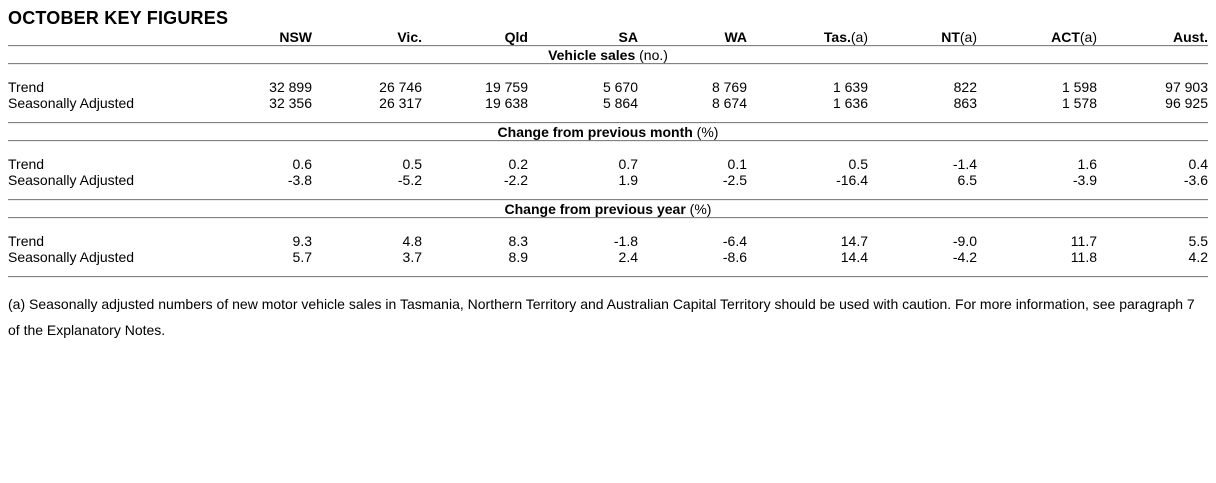 The image size is (1216, 483). What do you see at coordinates (1084, 180) in the screenshot?
I see `cell-value: -3.9` at bounding box center [1084, 180].